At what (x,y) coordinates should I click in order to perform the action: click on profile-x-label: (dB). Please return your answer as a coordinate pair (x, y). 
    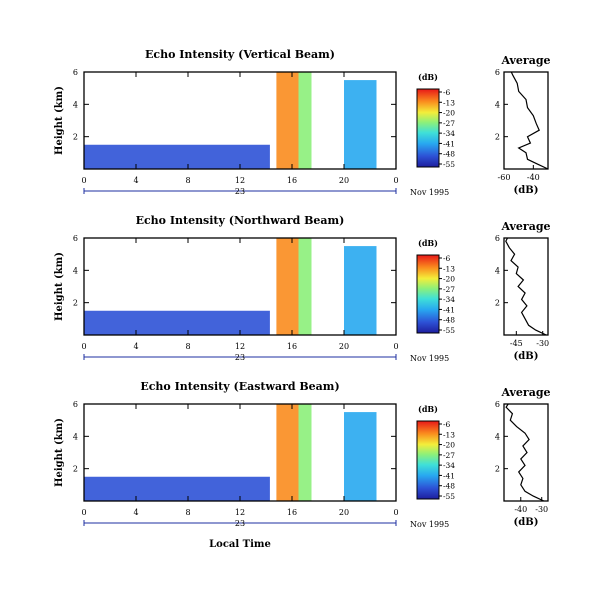
    Looking at the image, I should click on (526, 356).